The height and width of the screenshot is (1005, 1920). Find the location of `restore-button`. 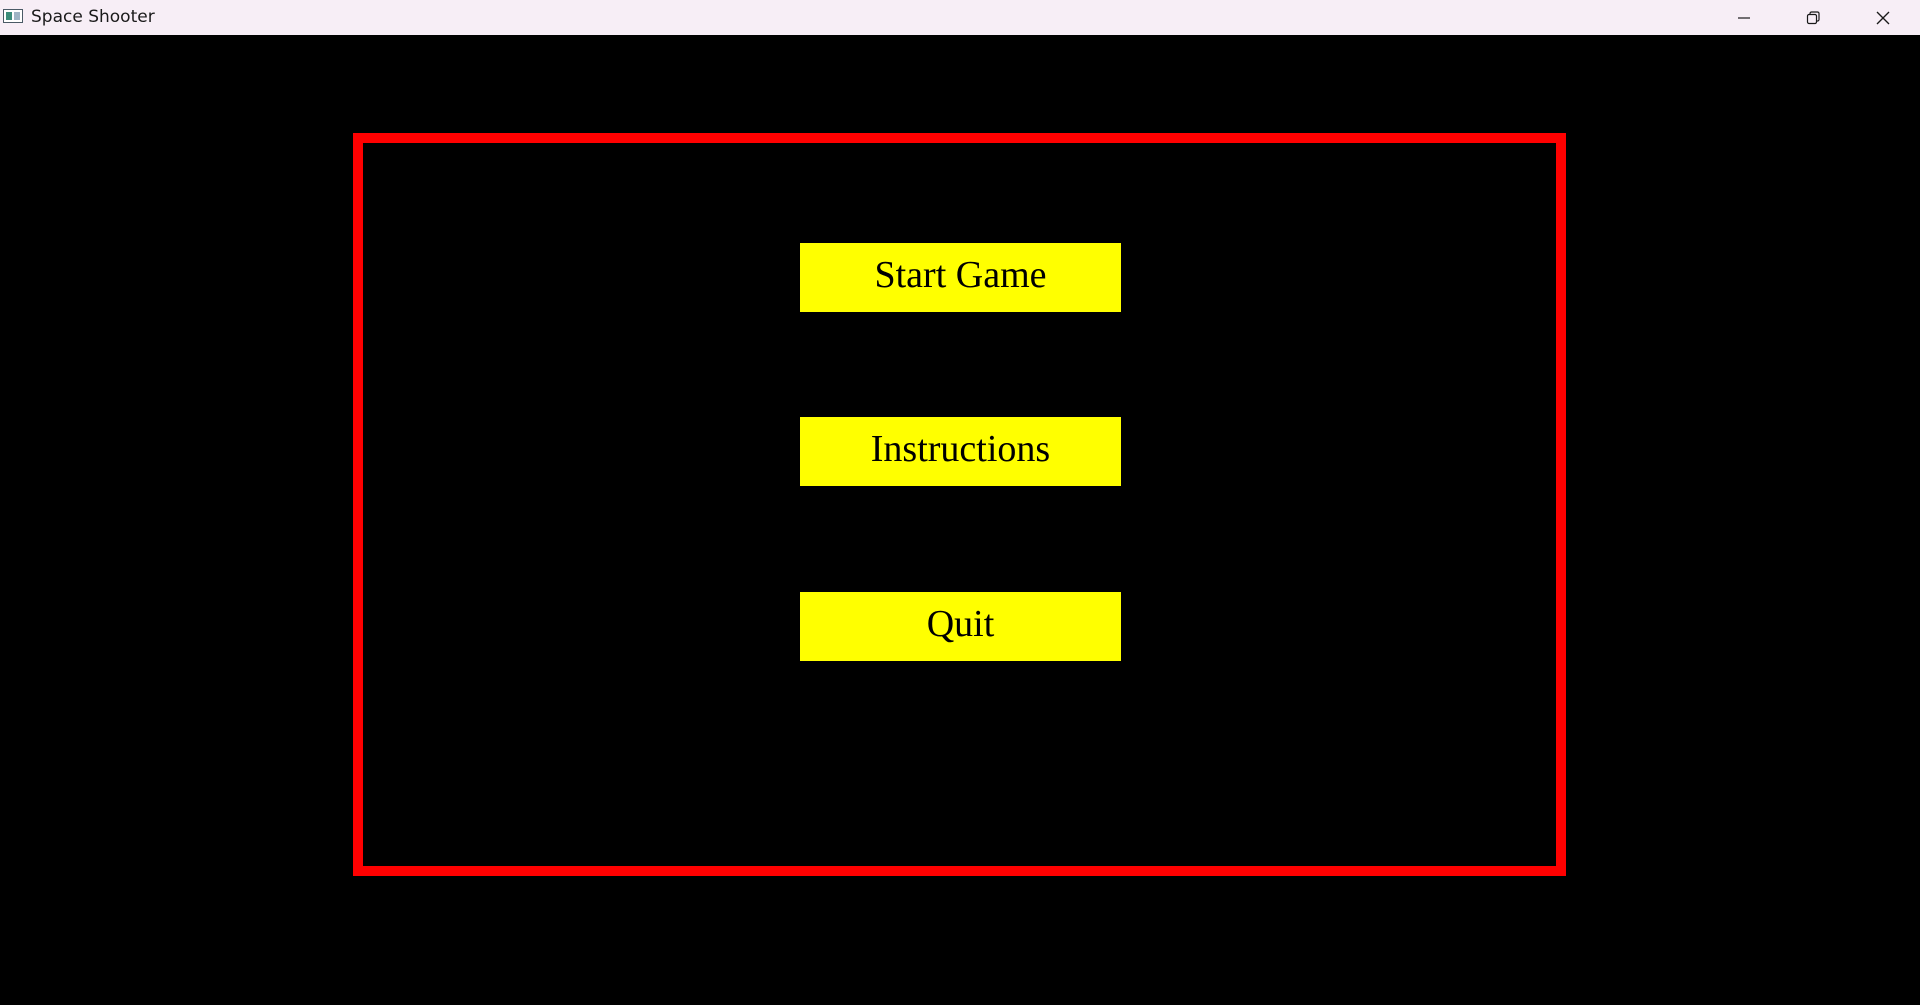

restore-button is located at coordinates (1813, 17).